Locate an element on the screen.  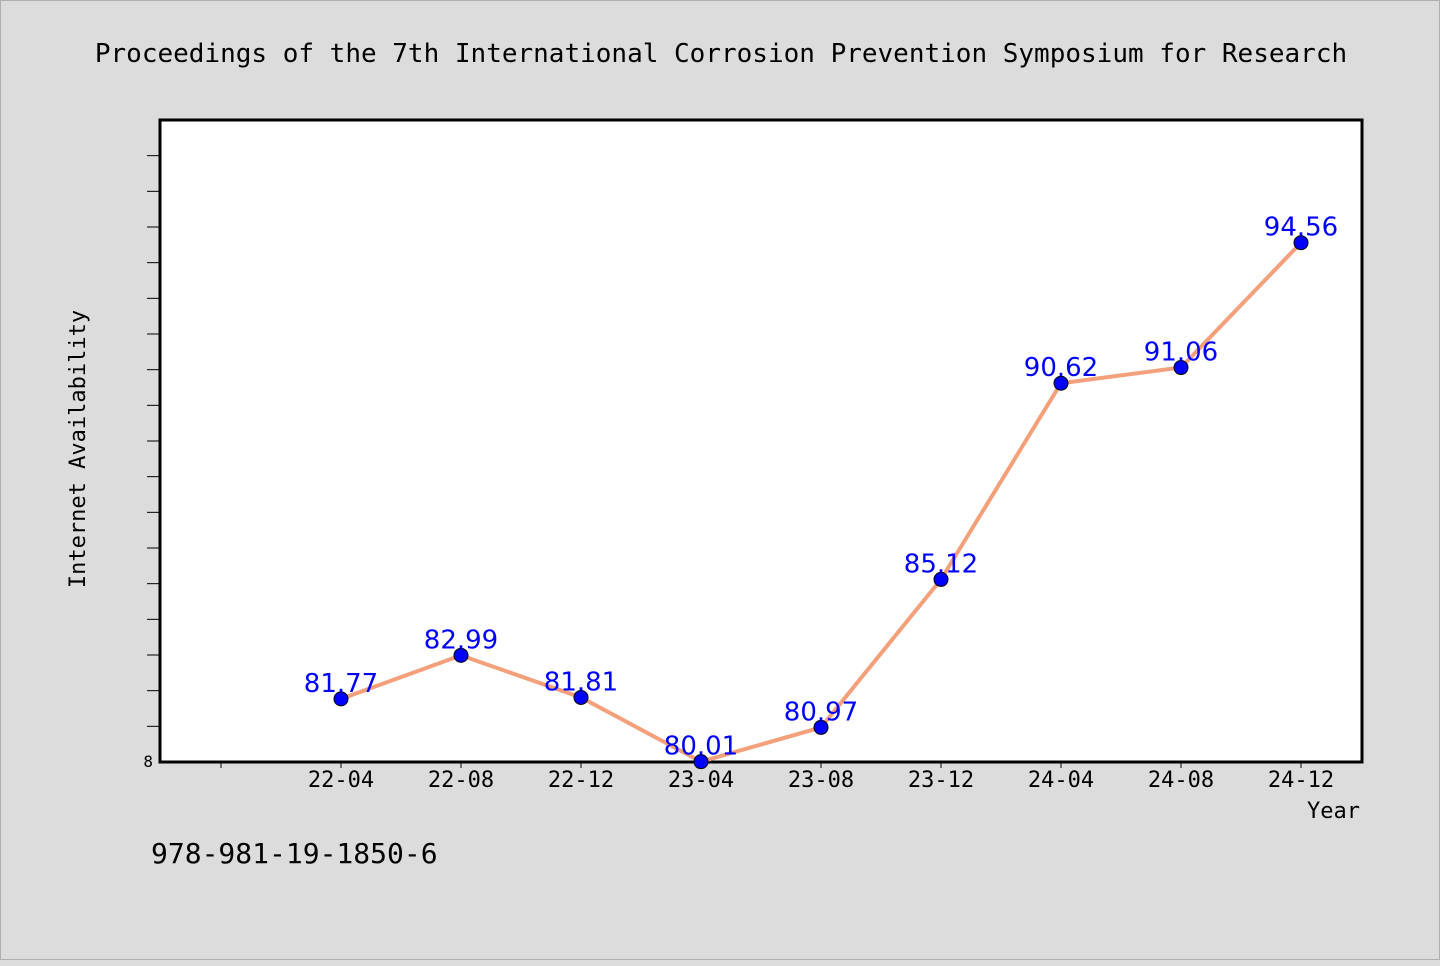
x-tick-label: 22-08 is located at coordinates (461, 780).